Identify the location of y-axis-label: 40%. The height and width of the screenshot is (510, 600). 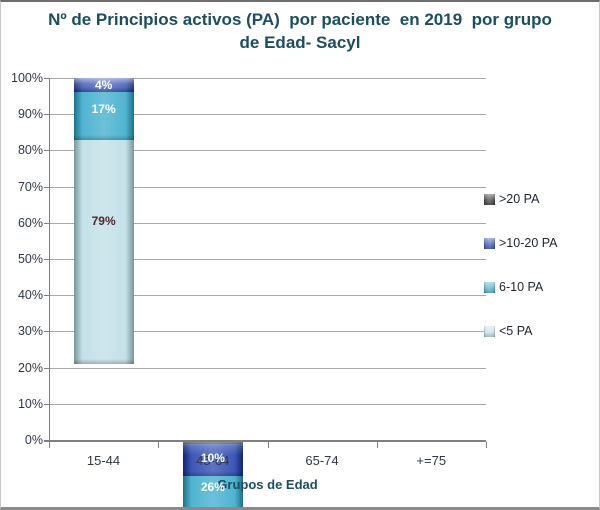
(30, 295).